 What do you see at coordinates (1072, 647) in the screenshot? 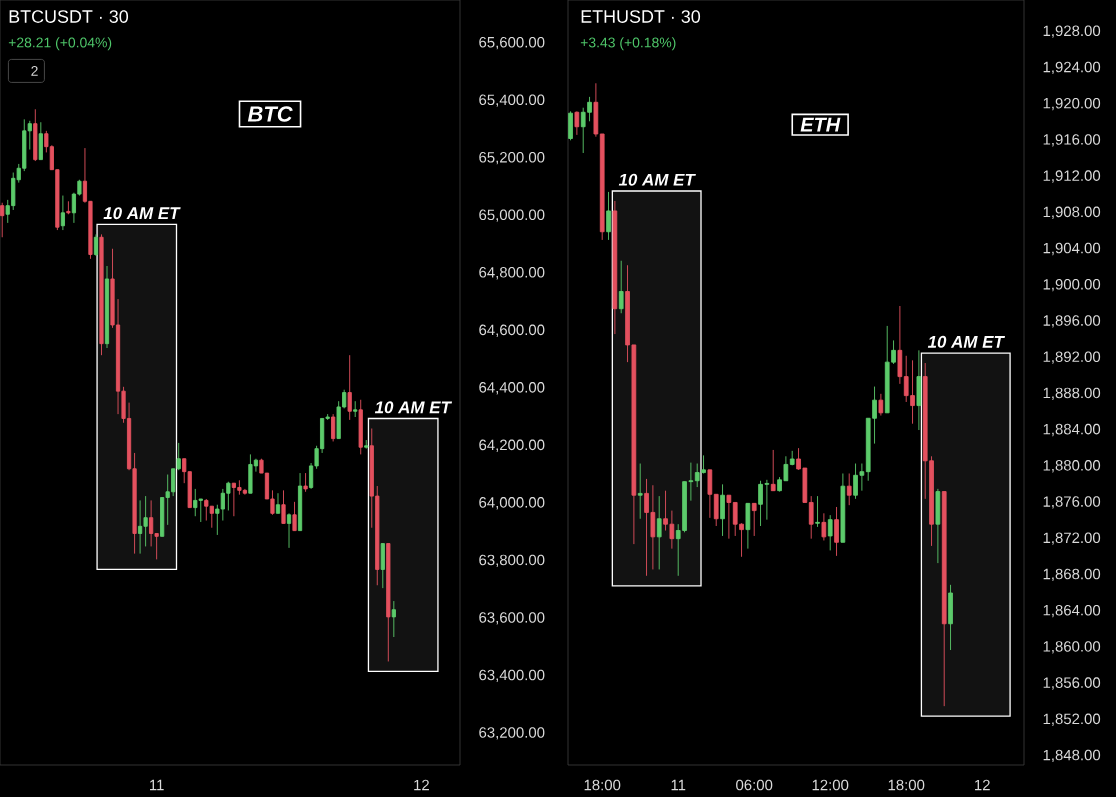
I see `y-tick-label: 1,860.00` at bounding box center [1072, 647].